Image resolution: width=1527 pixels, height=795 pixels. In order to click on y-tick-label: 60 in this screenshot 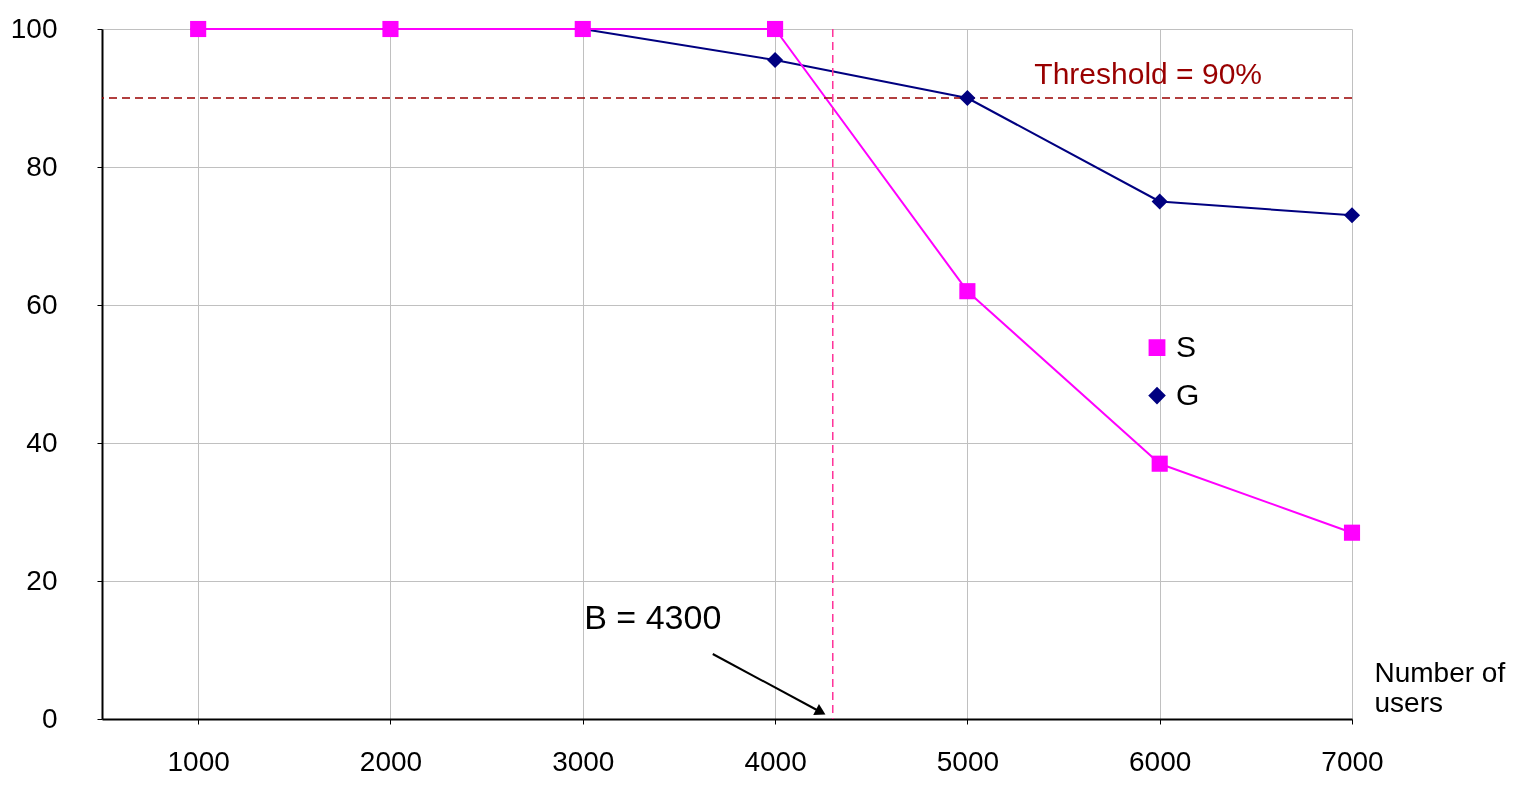, I will do `click(42, 304)`.